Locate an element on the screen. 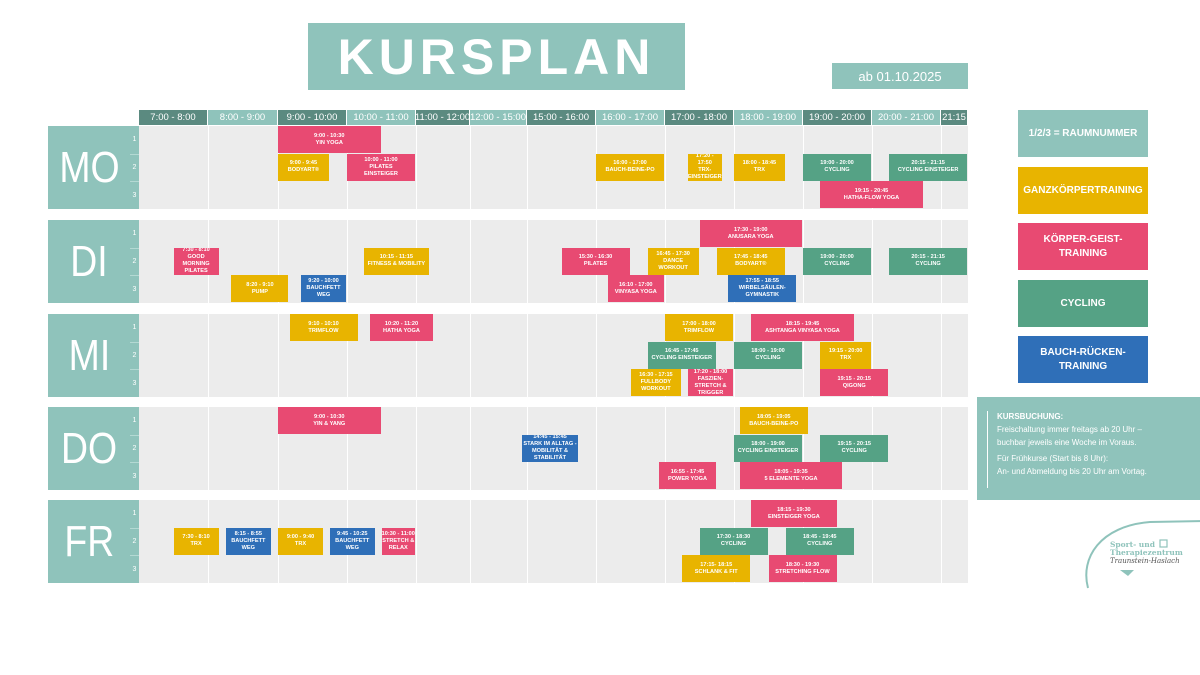 The height and width of the screenshot is (675, 1200). course-block: 17:15- 18:15 SCHLANK & FIT is located at coordinates (716, 569).